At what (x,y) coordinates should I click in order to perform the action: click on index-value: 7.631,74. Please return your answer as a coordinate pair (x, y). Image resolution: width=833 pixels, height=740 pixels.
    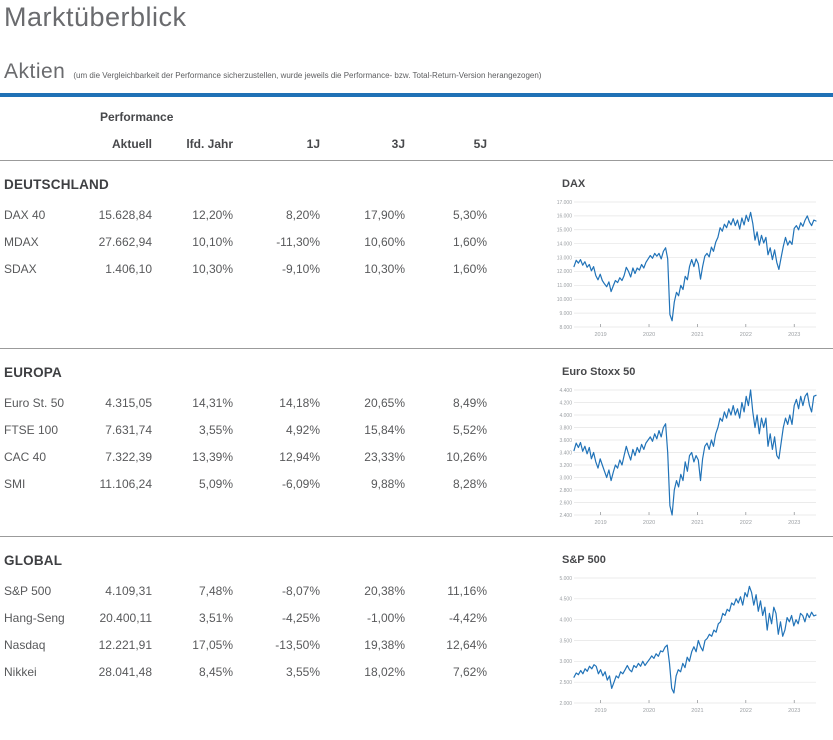
    Looking at the image, I should click on (128, 429).